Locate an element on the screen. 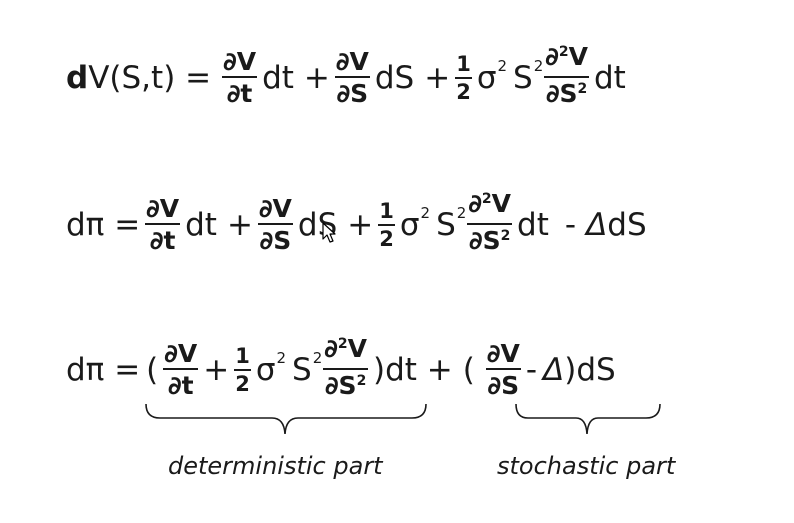 This screenshot has height=523, width=794. close-paren-ds: )dS is located at coordinates (590, 370).